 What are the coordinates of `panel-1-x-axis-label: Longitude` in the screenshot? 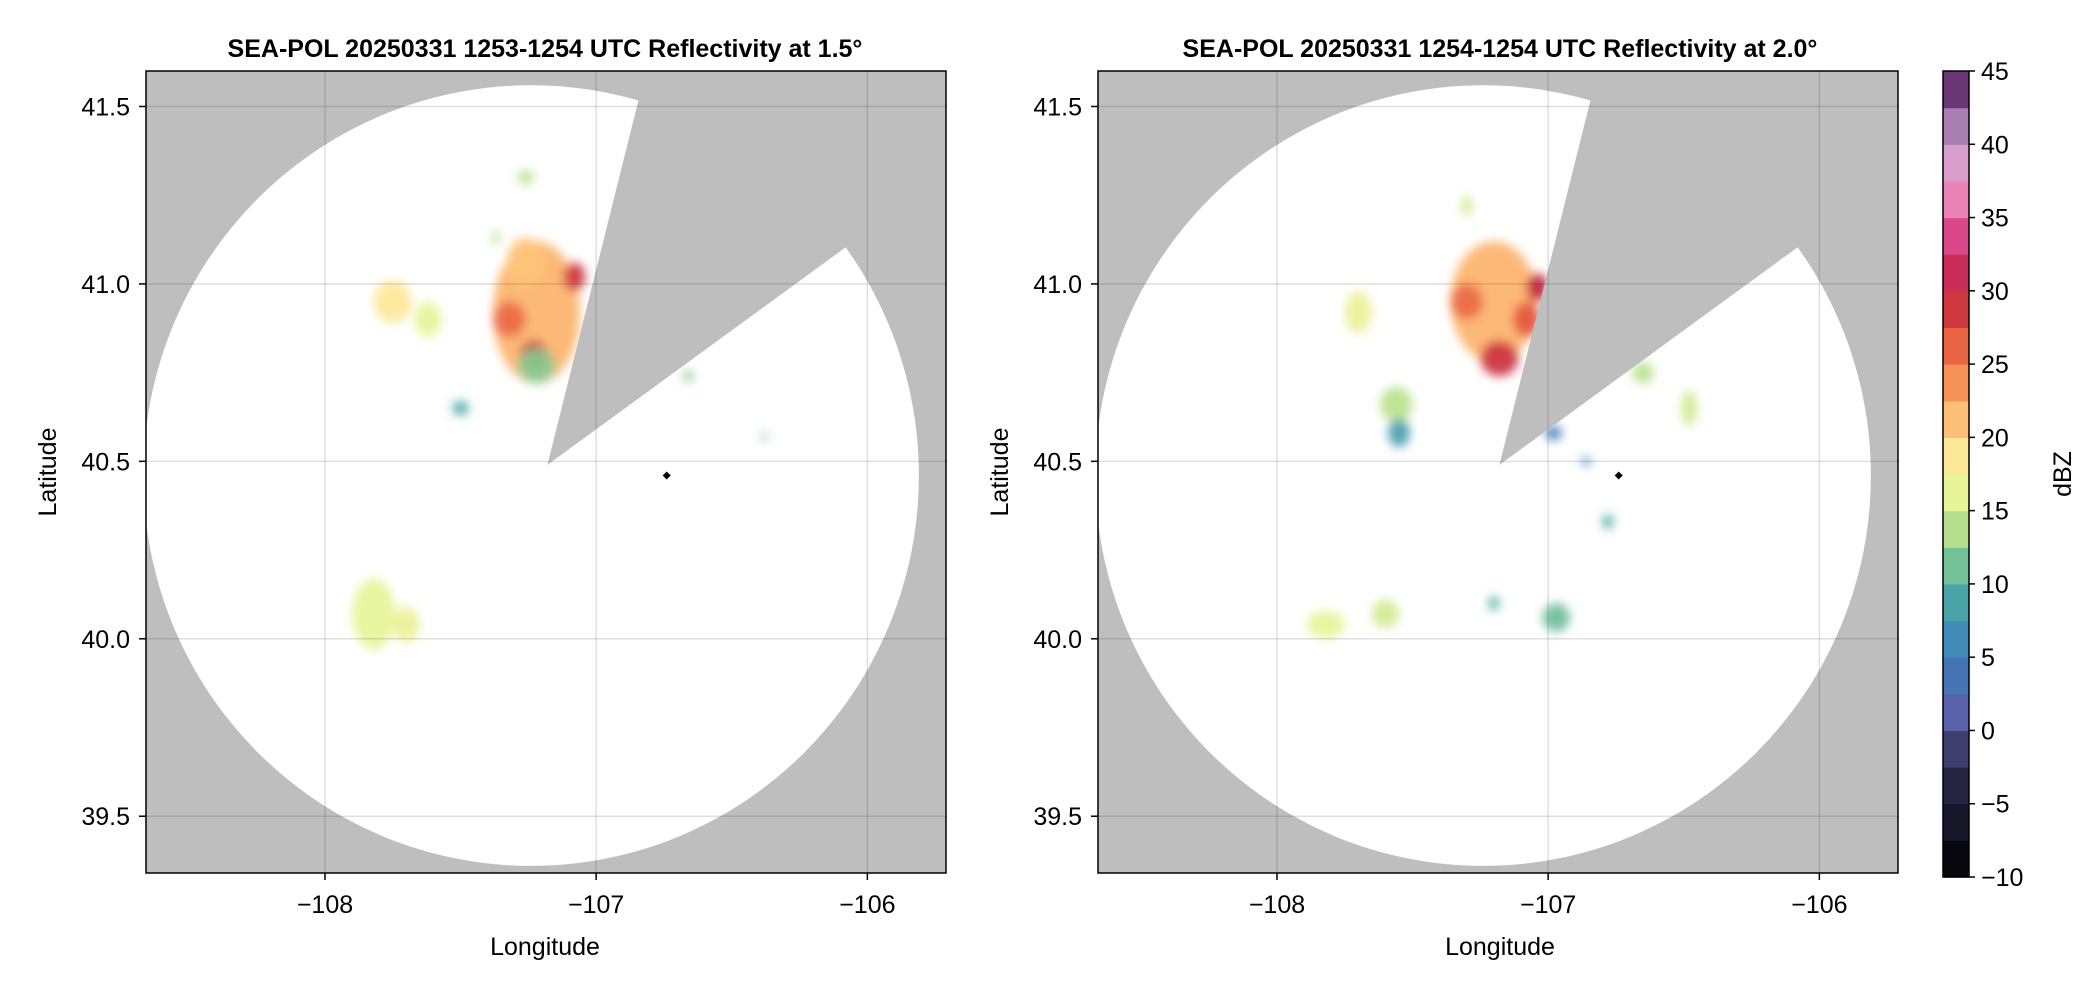 It's located at (545, 947).